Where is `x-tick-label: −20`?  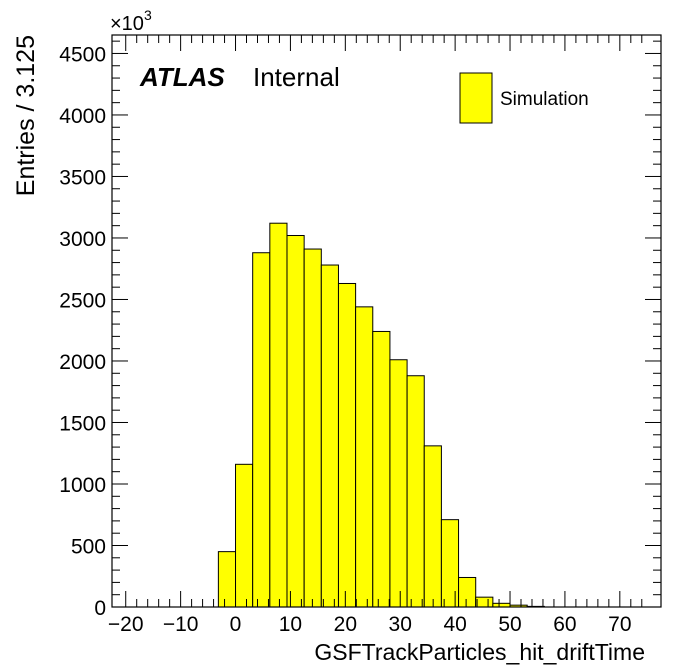
x-tick-label: −20 is located at coordinates (126, 624).